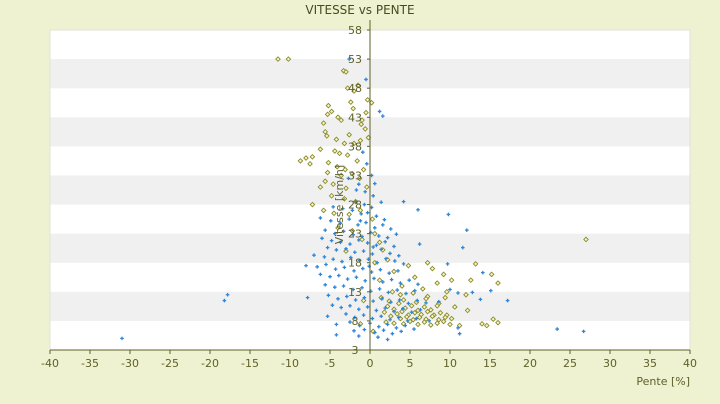 This screenshot has height=404, width=720. What do you see at coordinates (690, 363) in the screenshot?
I see `x-tick-label: 40` at bounding box center [690, 363].